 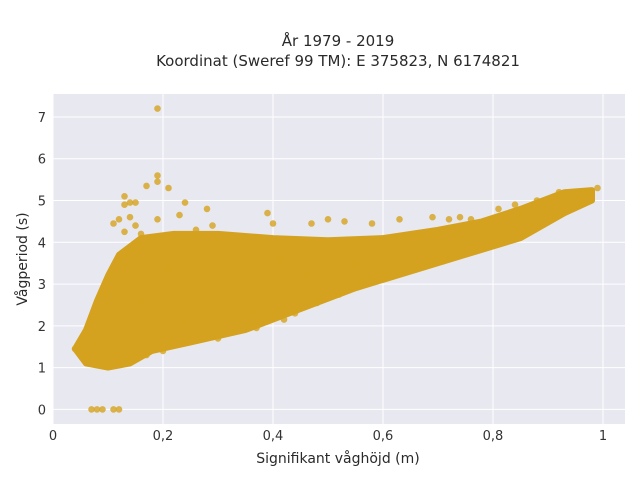 I want to click on y-tick-label: 4, so click(x=42, y=243).